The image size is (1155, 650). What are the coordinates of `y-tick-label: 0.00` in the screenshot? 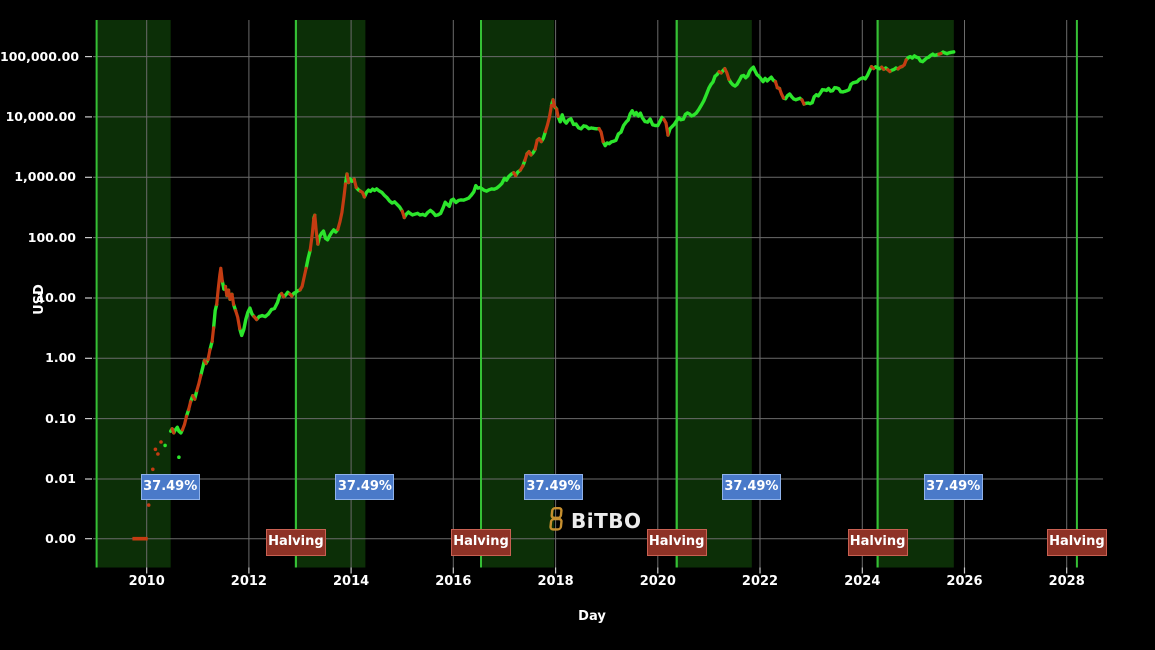 It's located at (60, 538).